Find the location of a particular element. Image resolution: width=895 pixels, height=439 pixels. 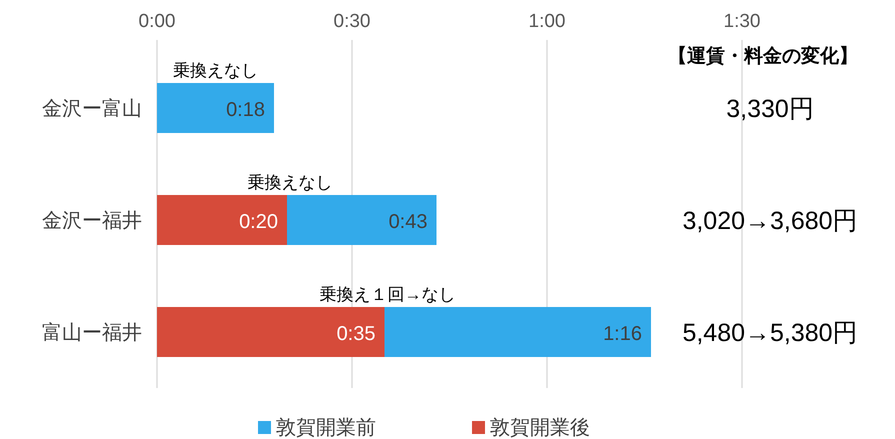

y-tick-label: 金沢ー富山 is located at coordinates (92, 108).